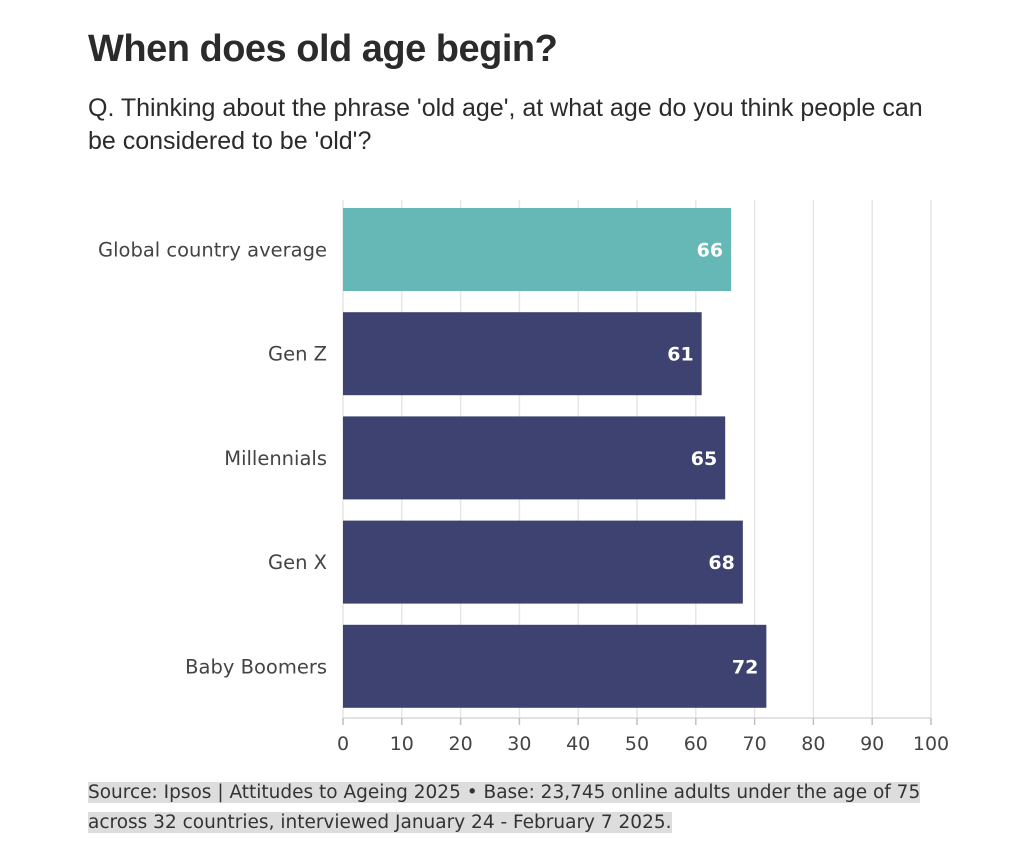 The height and width of the screenshot is (857, 1024). Describe the element at coordinates (212, 250) in the screenshot. I see `category-label: Global country average` at that location.